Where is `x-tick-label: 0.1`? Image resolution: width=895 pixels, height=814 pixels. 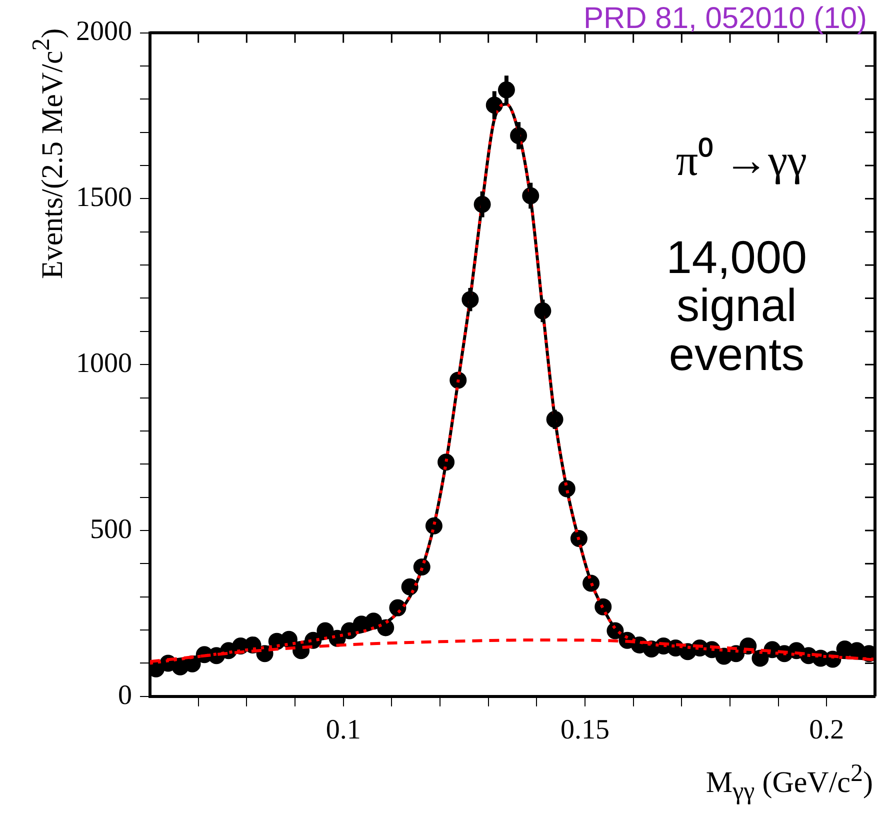
x-tick-label: 0.1 is located at coordinates (343, 730).